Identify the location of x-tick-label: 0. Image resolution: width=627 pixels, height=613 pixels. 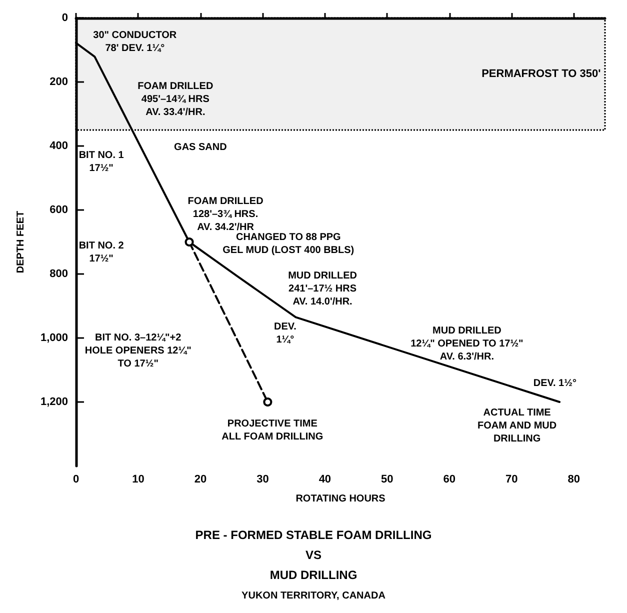
(76, 480).